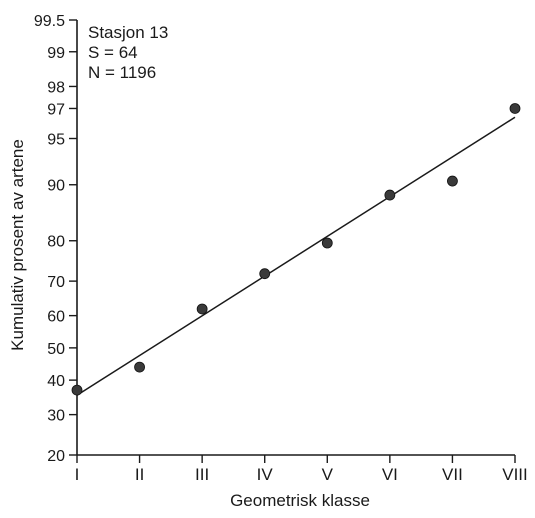 This screenshot has height=518, width=535. I want to click on x-axis-label: Geometrisk klasse, so click(300, 500).